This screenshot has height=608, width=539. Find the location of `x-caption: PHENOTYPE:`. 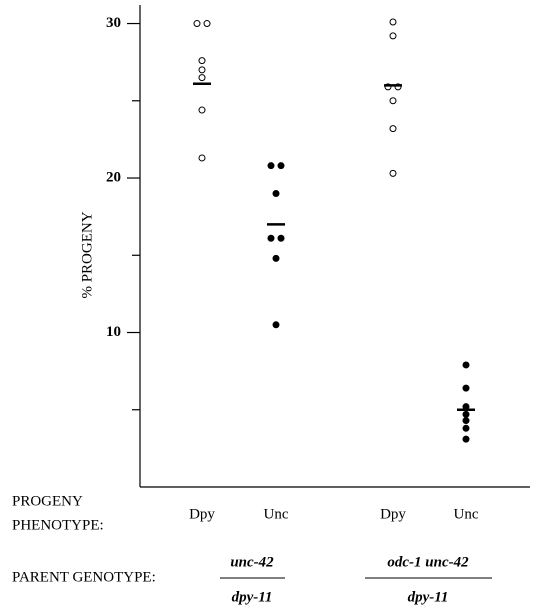

x-caption: PHENOTYPE: is located at coordinates (58, 525).